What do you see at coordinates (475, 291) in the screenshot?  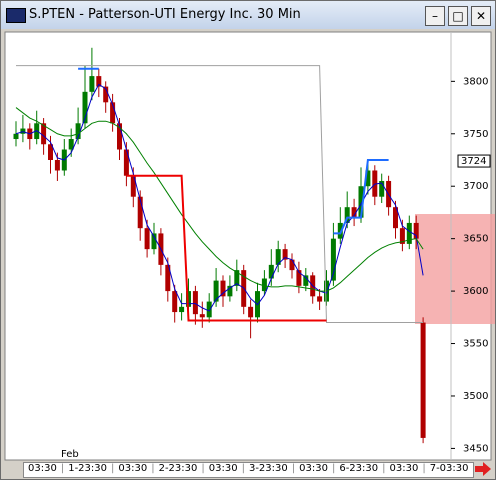 I see `y-tick-label: 3600` at bounding box center [475, 291].